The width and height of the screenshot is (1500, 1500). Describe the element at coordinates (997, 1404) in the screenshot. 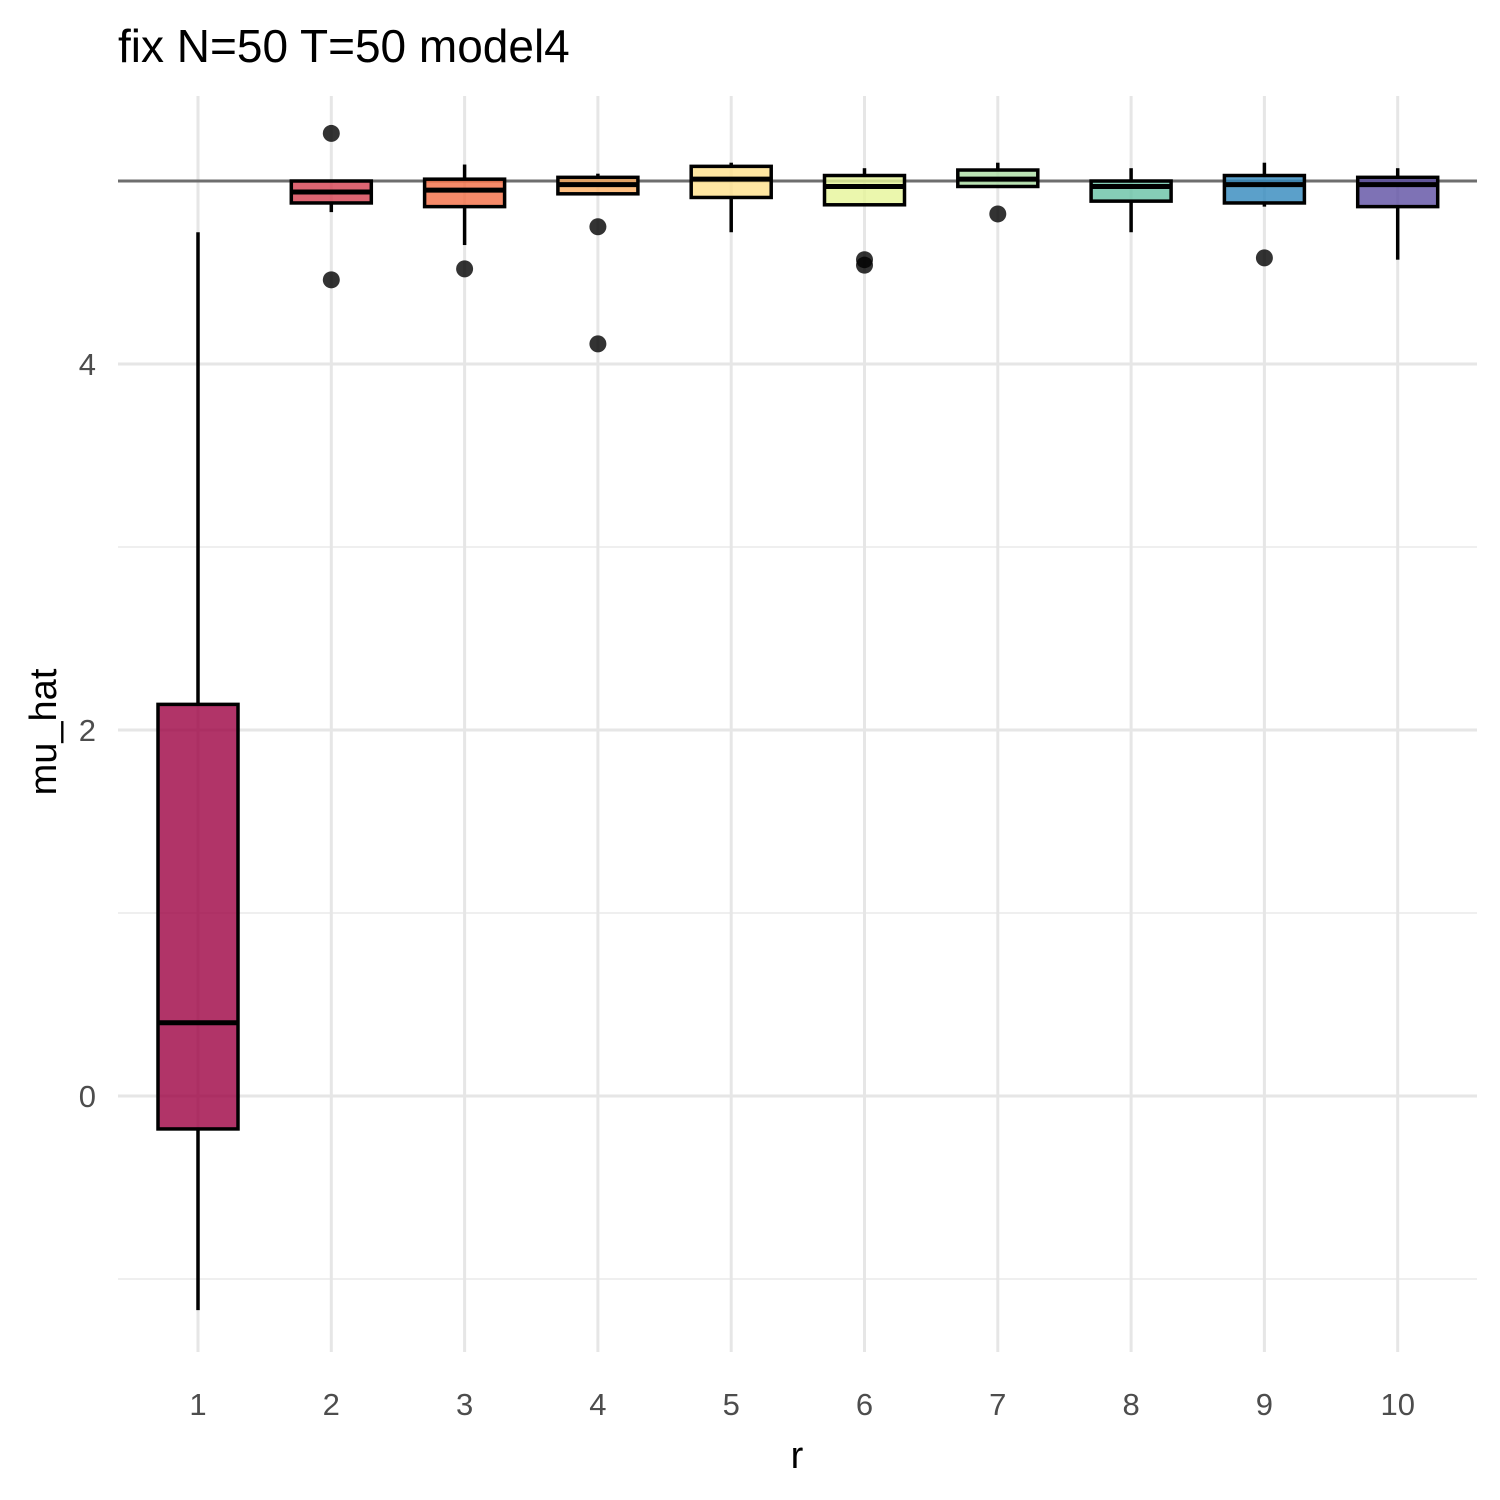

I see `x-tick-label: 7` at that location.